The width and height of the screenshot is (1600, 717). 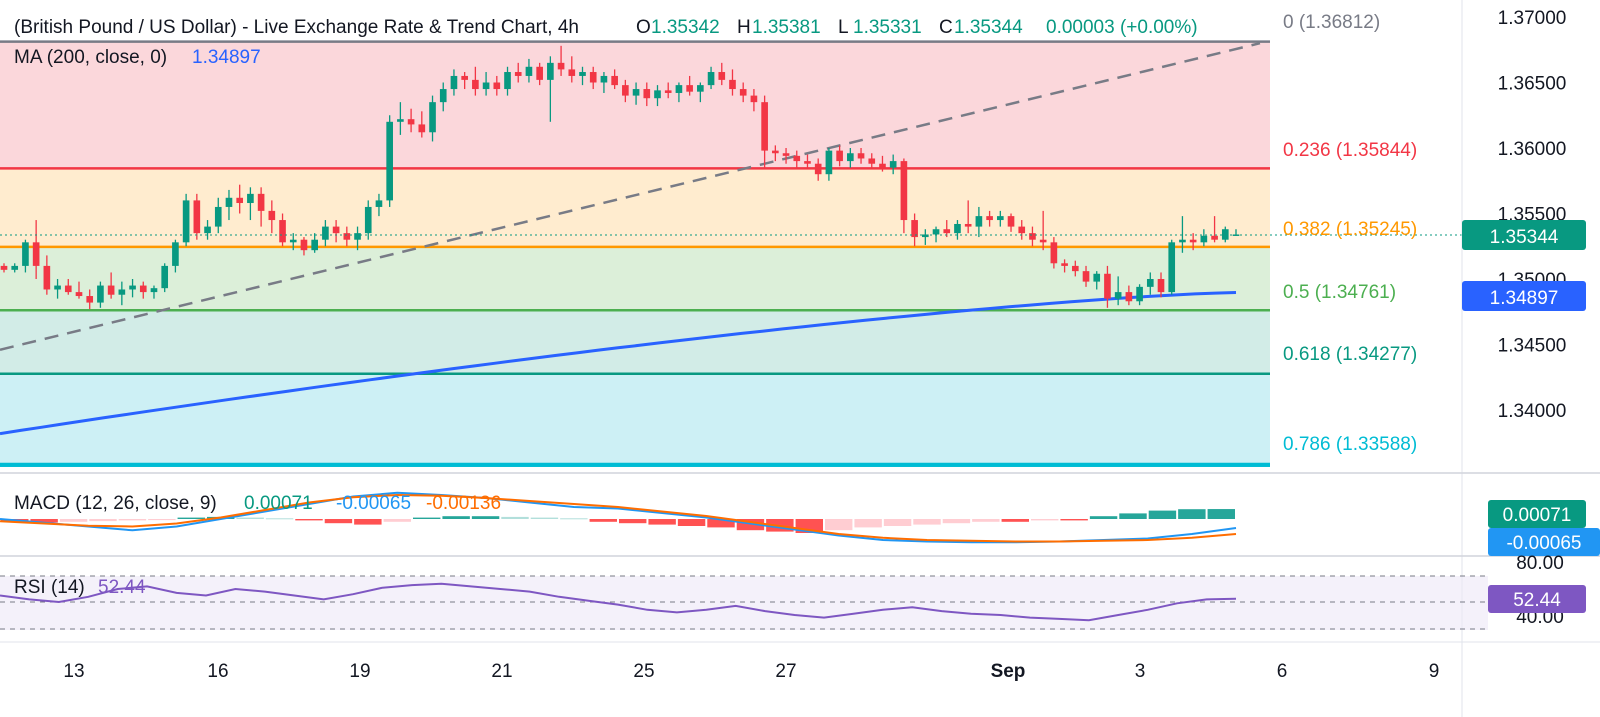 I want to click on price-tick: 1.37000, so click(x=1532, y=18).